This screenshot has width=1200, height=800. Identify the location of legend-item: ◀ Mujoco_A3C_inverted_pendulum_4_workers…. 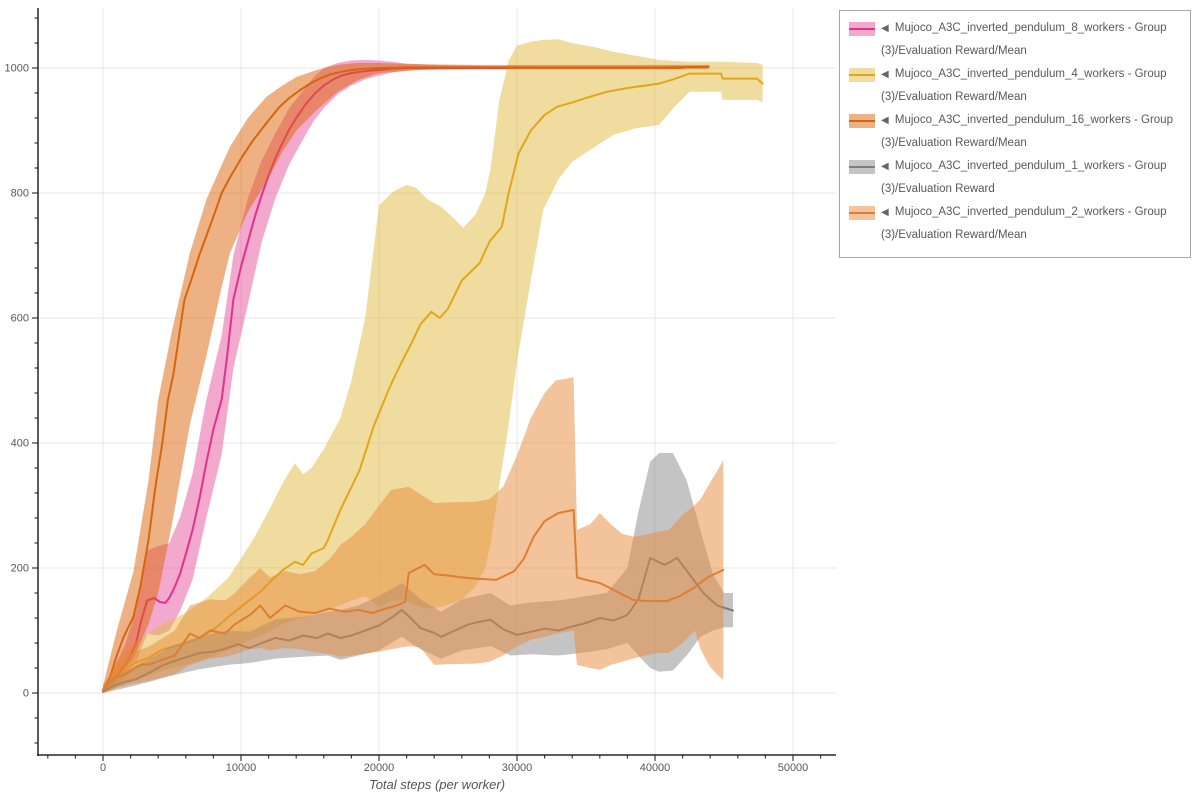
(1015, 86).